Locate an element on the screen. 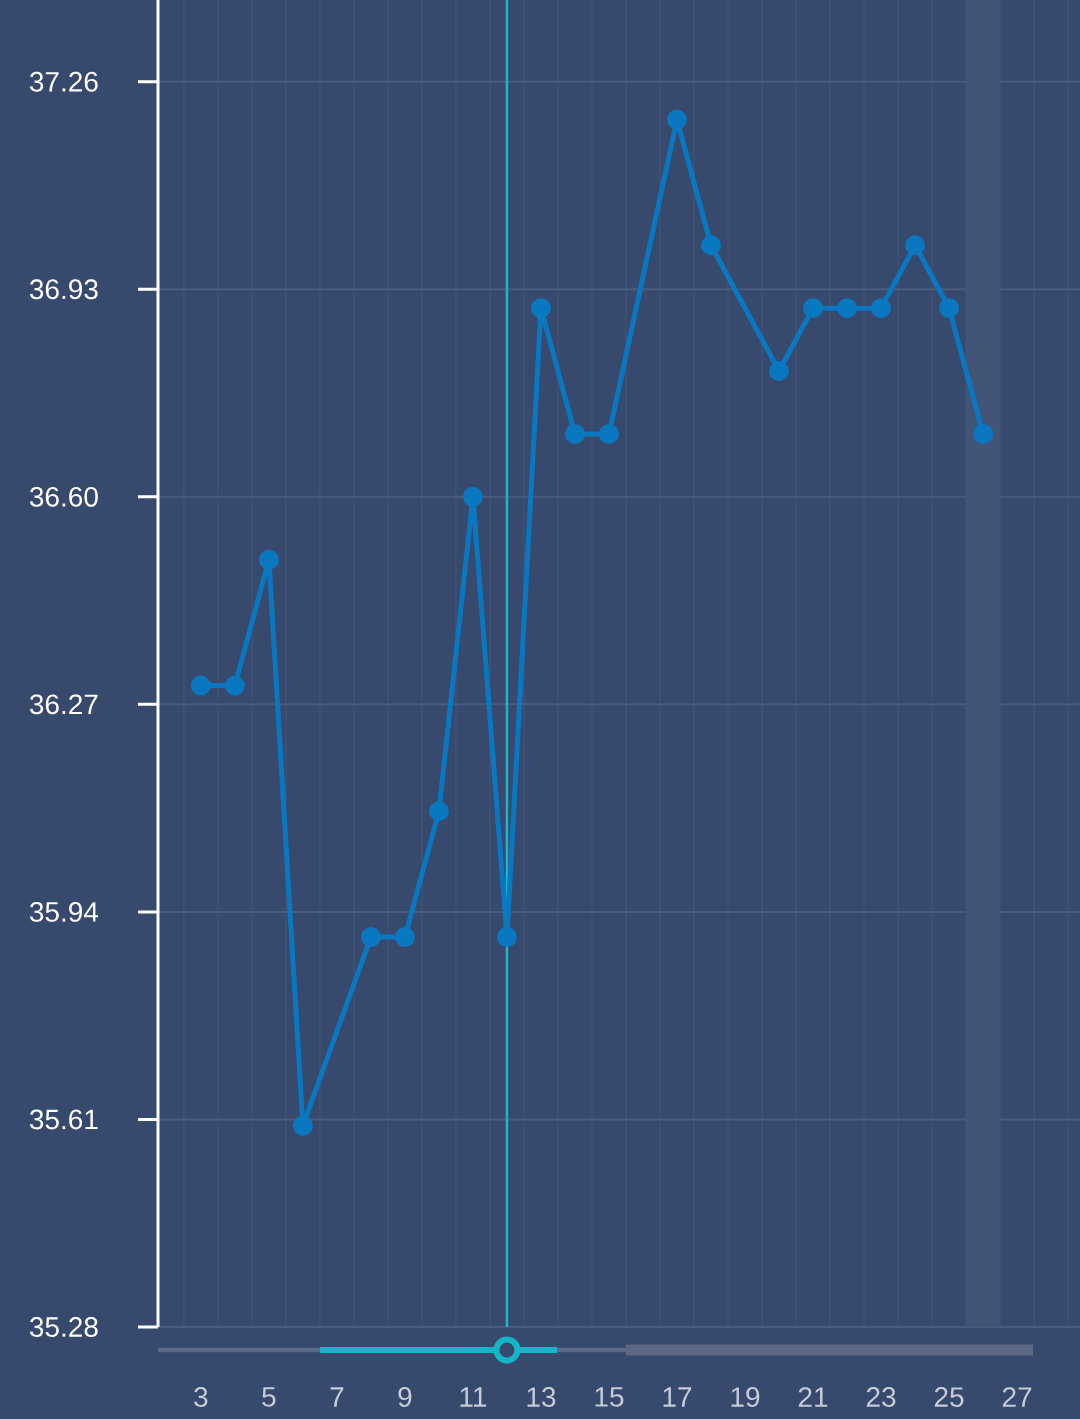  x-tick-label: 7 is located at coordinates (337, 1397).